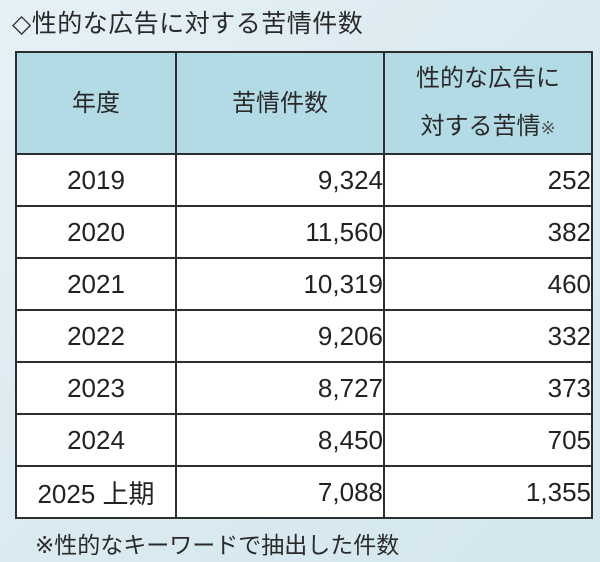  I want to click on cell-complaints: 9,206, so click(280, 336).